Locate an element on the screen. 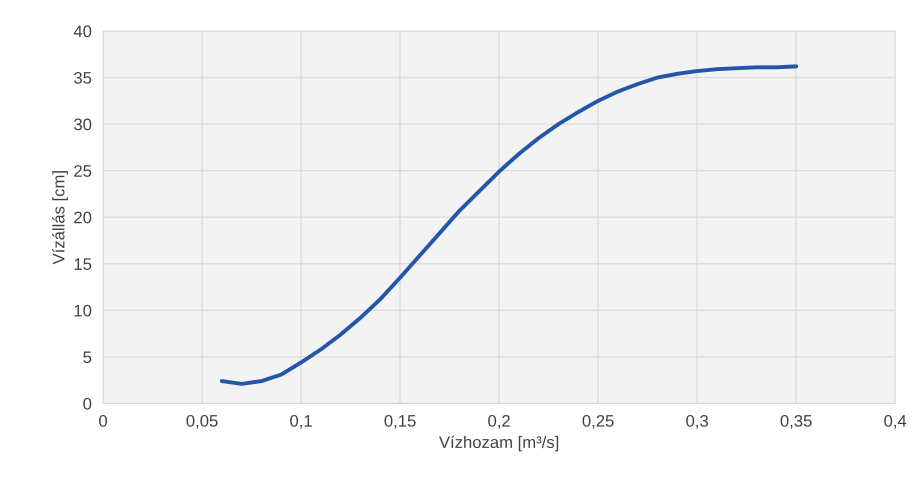 Image resolution: width=920 pixels, height=492 pixels. y-tick-label: 35 is located at coordinates (83, 78).